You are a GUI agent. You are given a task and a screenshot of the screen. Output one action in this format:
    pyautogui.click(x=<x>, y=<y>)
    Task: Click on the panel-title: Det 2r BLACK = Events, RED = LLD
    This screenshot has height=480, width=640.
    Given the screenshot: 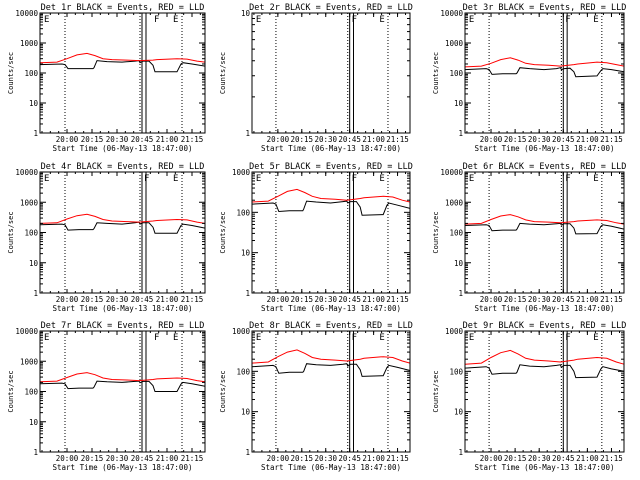 What is the action you would take?
    pyautogui.click(x=331, y=8)
    